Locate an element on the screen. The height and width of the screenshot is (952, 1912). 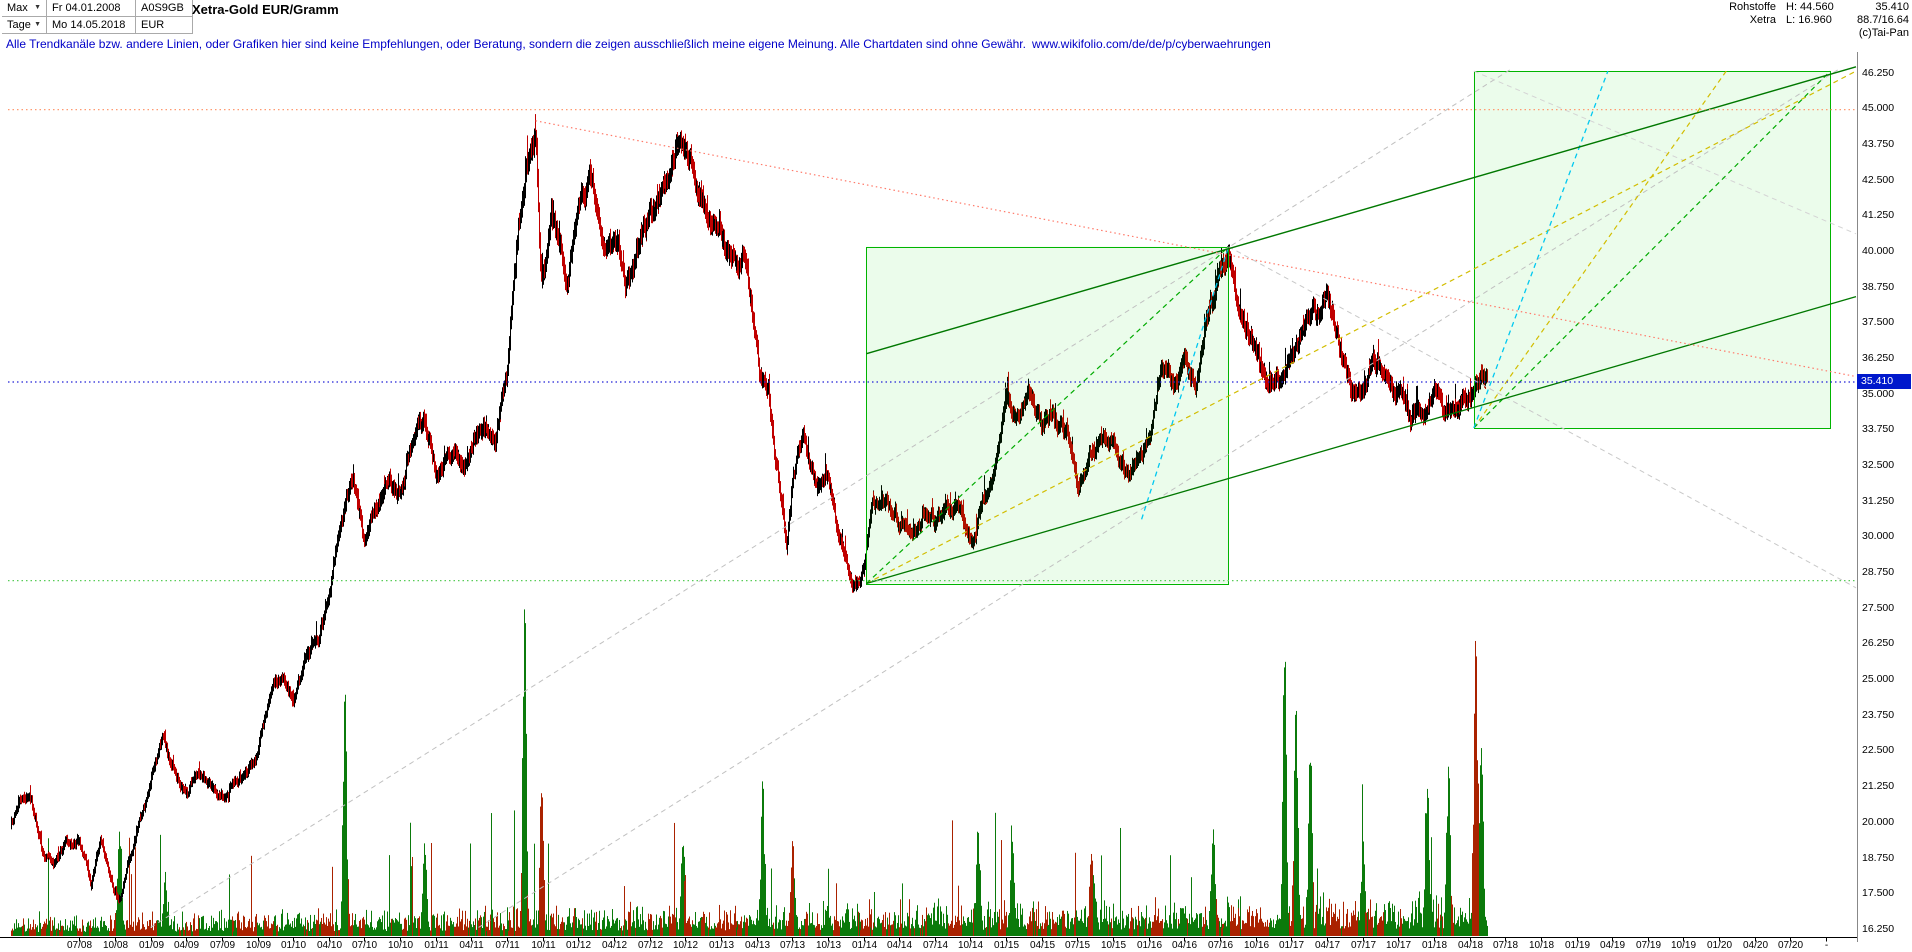
price-axis-label: 16.250 is located at coordinates (1878, 928).